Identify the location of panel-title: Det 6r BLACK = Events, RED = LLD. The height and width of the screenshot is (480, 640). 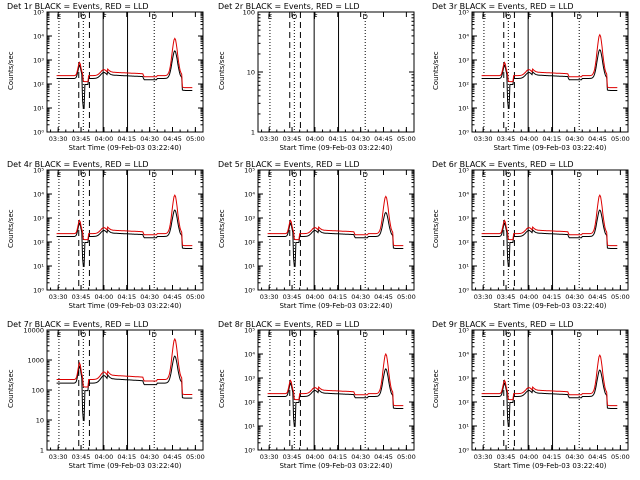
(503, 164).